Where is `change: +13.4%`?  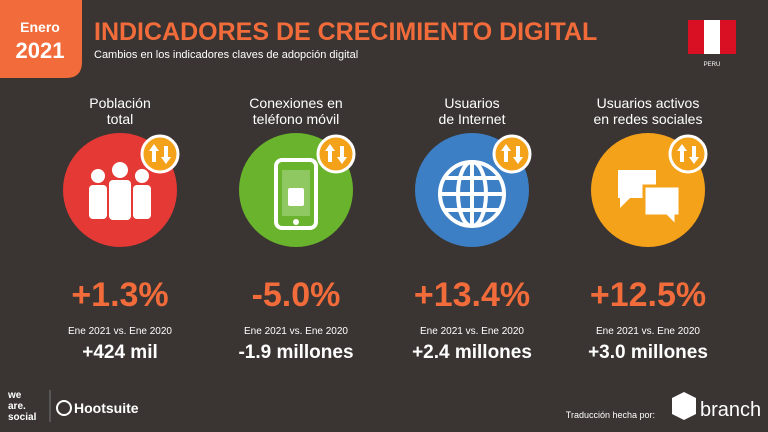 change: +13.4% is located at coordinates (472, 295).